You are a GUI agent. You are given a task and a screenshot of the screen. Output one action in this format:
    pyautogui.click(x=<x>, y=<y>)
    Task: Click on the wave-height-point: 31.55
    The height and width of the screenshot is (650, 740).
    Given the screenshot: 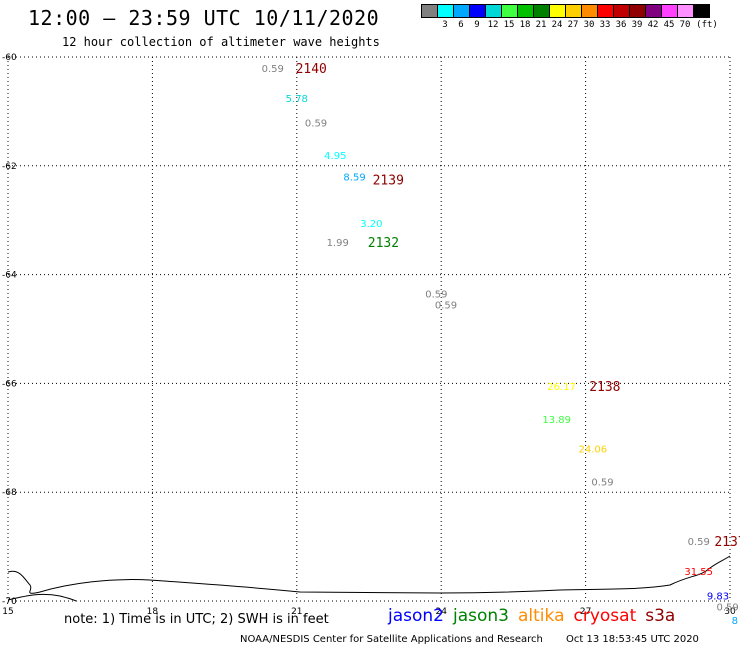 What is the action you would take?
    pyautogui.click(x=698, y=572)
    